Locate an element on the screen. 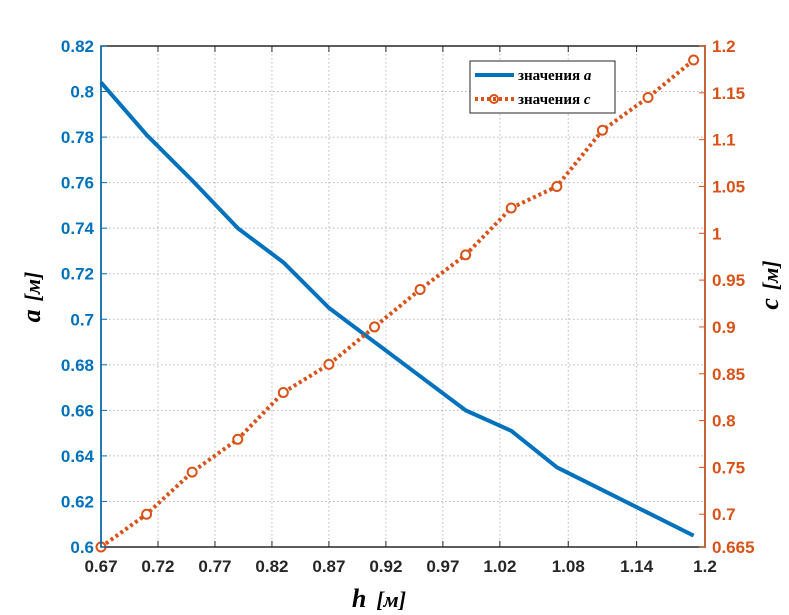 This screenshot has width=789, height=615. x-axis-label: h [м] is located at coordinates (379, 598).